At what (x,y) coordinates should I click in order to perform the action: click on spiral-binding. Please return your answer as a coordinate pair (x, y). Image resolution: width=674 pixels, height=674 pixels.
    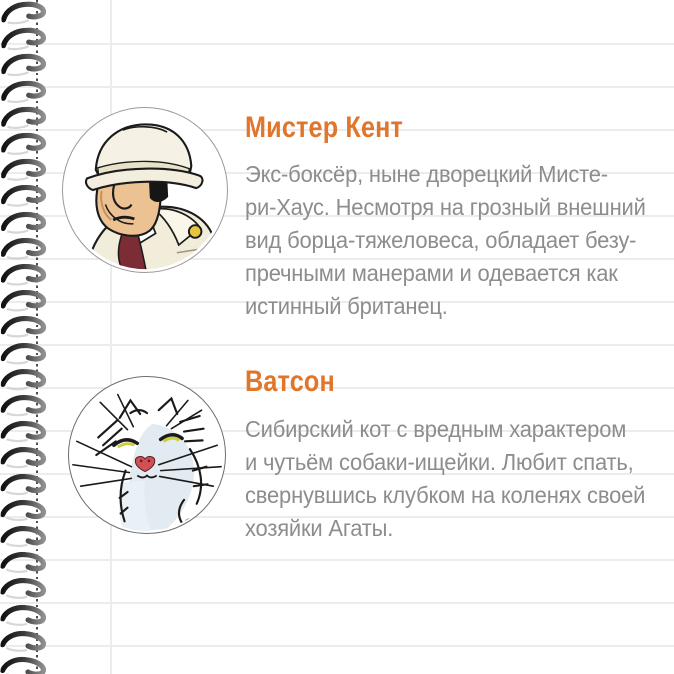
    Looking at the image, I should click on (26, 337).